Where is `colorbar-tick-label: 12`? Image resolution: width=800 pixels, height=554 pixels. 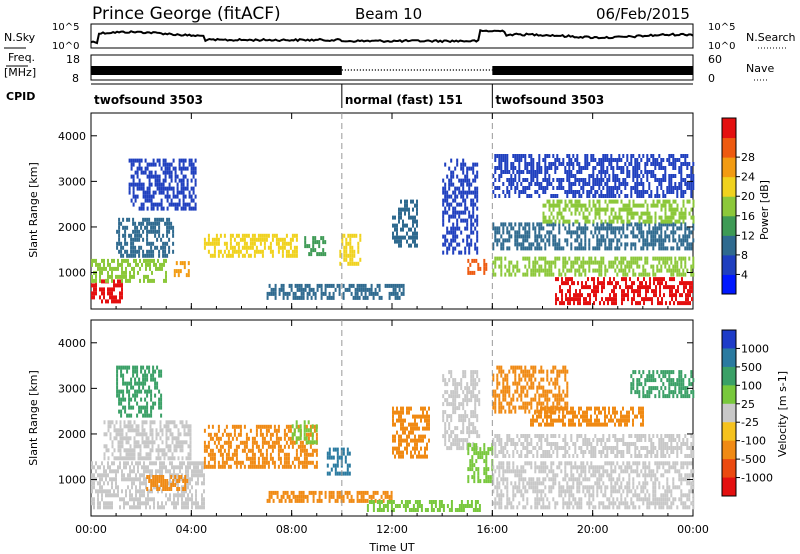
colorbar-tick-label: 12 is located at coordinates (748, 235).